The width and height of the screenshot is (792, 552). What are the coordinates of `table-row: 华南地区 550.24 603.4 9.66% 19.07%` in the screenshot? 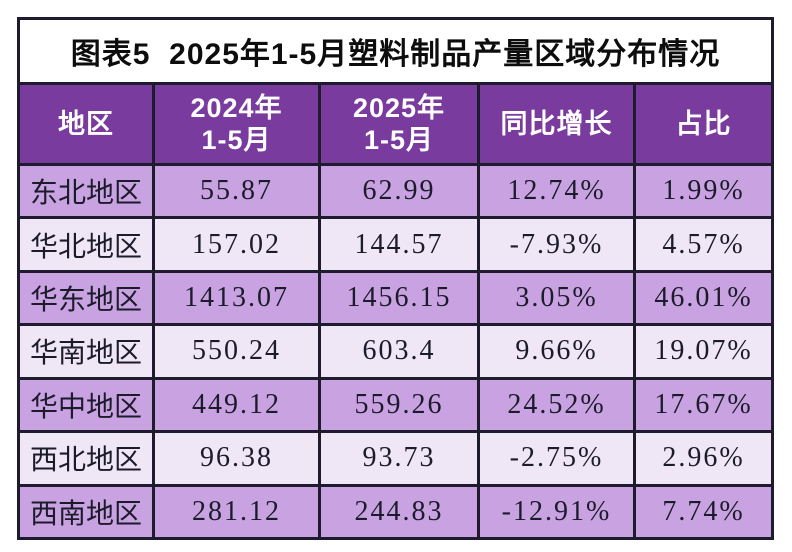 It's located at (396, 351).